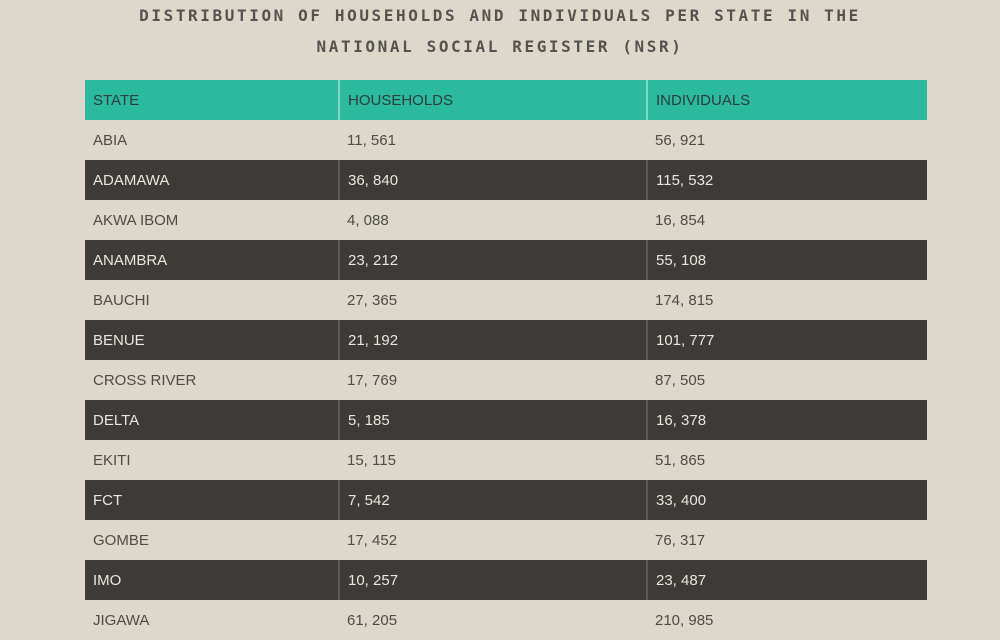  I want to click on households-cell: 11, 561, so click(493, 140).